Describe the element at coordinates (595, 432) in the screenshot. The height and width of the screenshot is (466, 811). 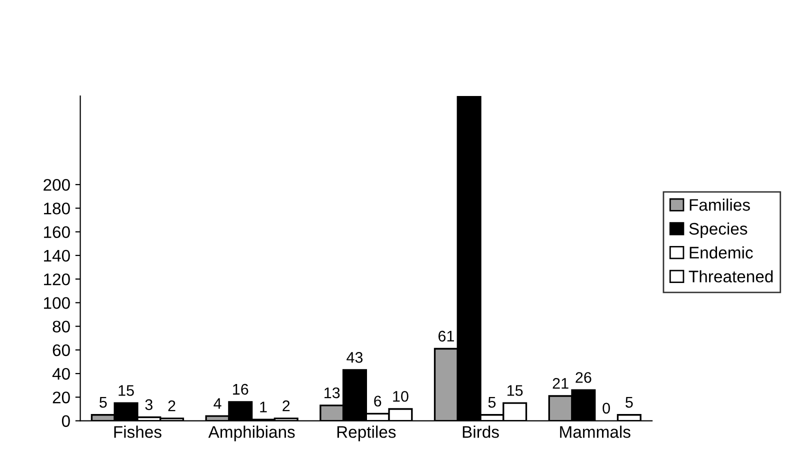
I see `x-tick-label: Mammals` at that location.